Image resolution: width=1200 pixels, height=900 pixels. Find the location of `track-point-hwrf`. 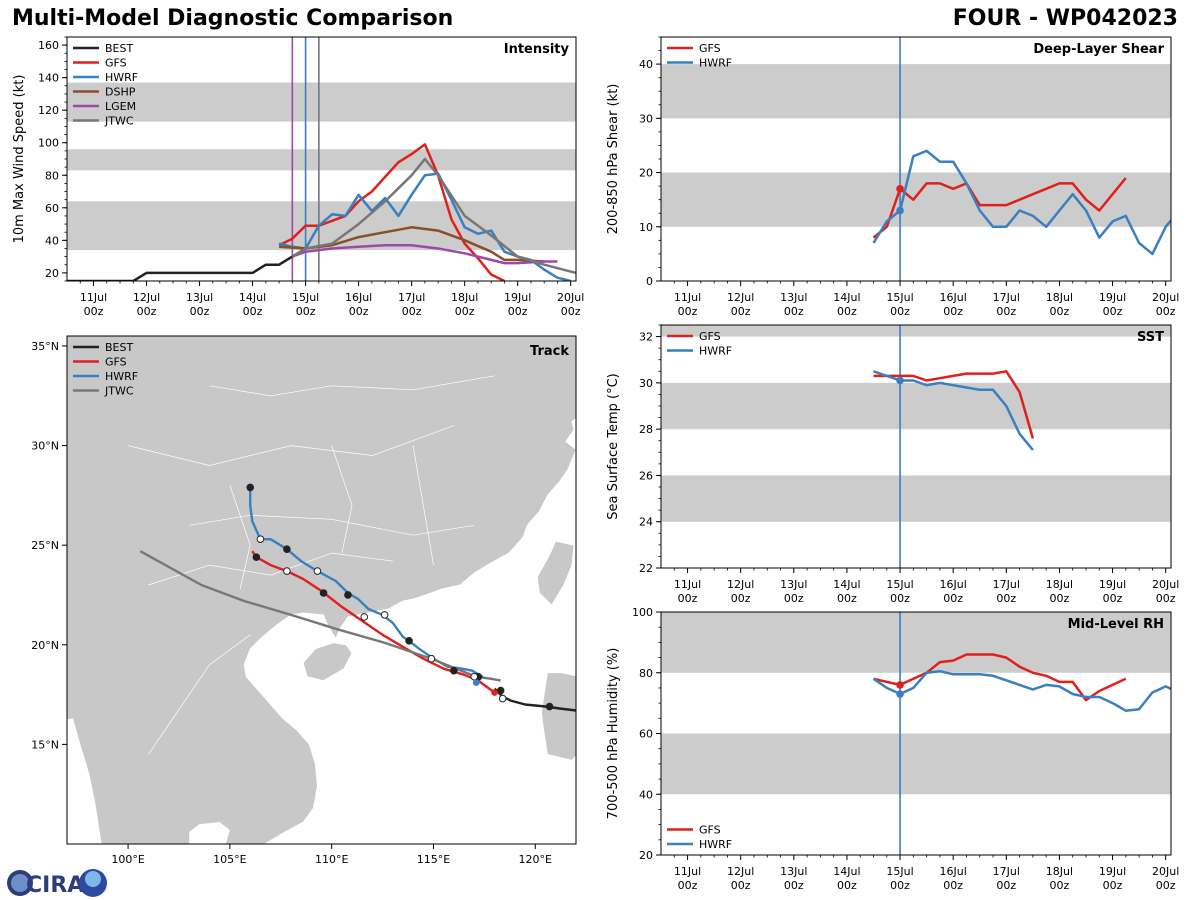

track-point-hwrf is located at coordinates (476, 682).